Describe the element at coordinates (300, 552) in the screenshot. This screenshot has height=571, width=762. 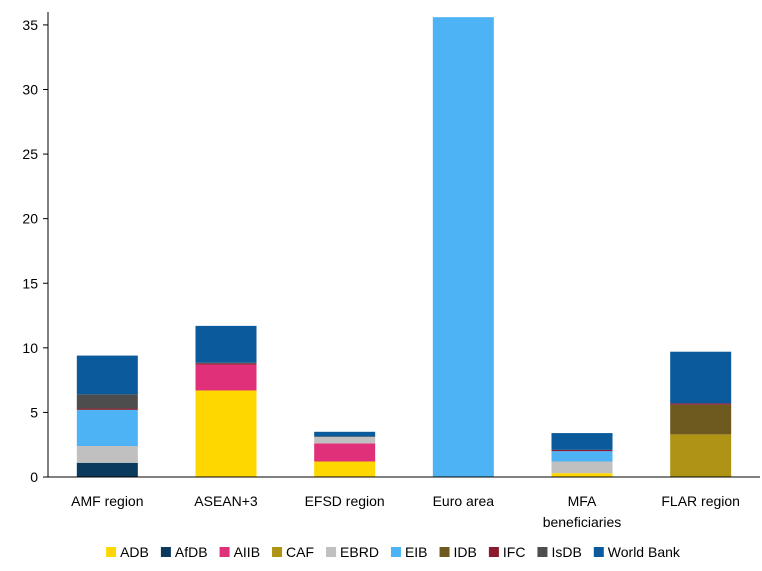
I see `legend-label: CAF` at that location.